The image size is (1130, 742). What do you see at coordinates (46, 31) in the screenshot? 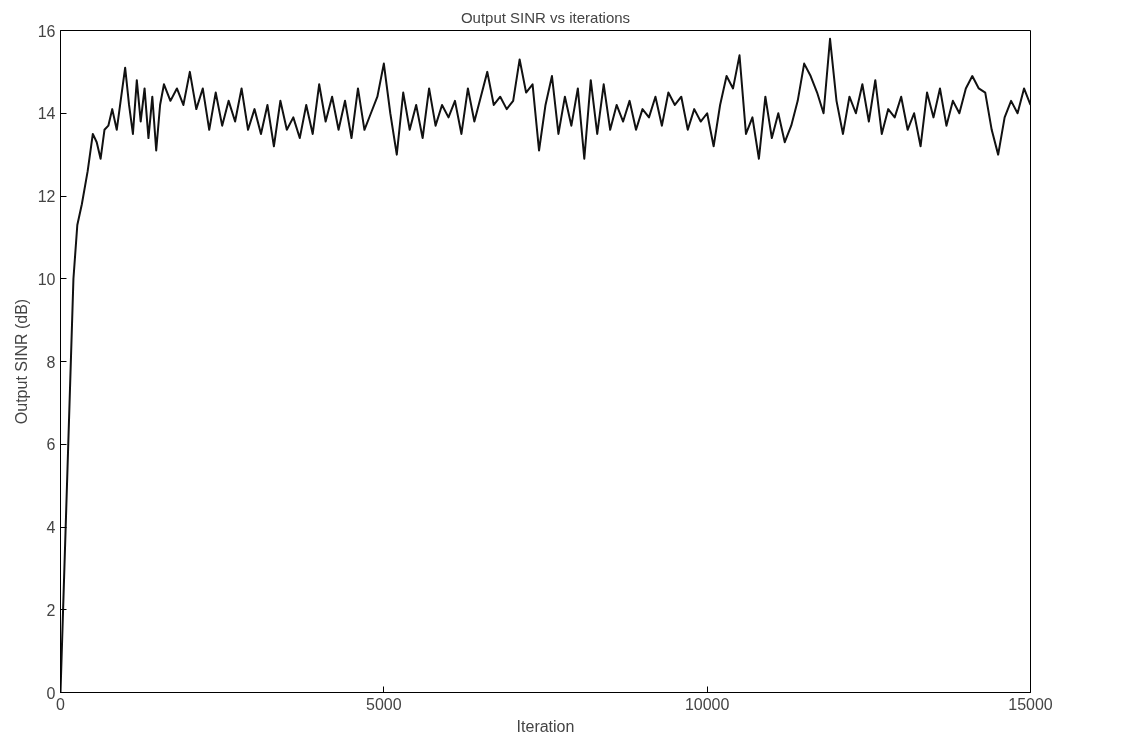
I see `y-tick-label: 16` at bounding box center [46, 31].